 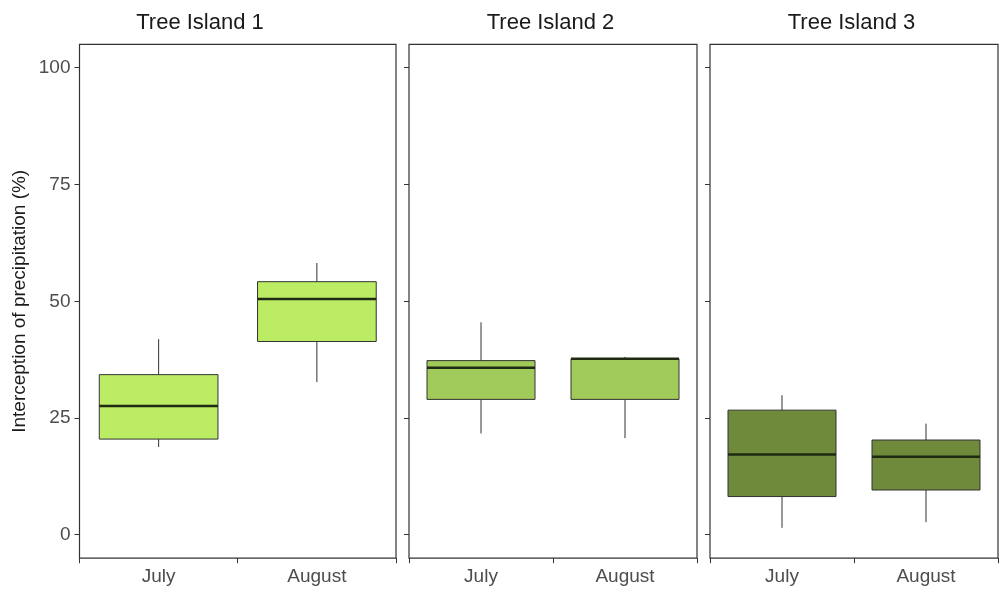 I want to click on y-tick-label: 0, so click(x=65, y=534).